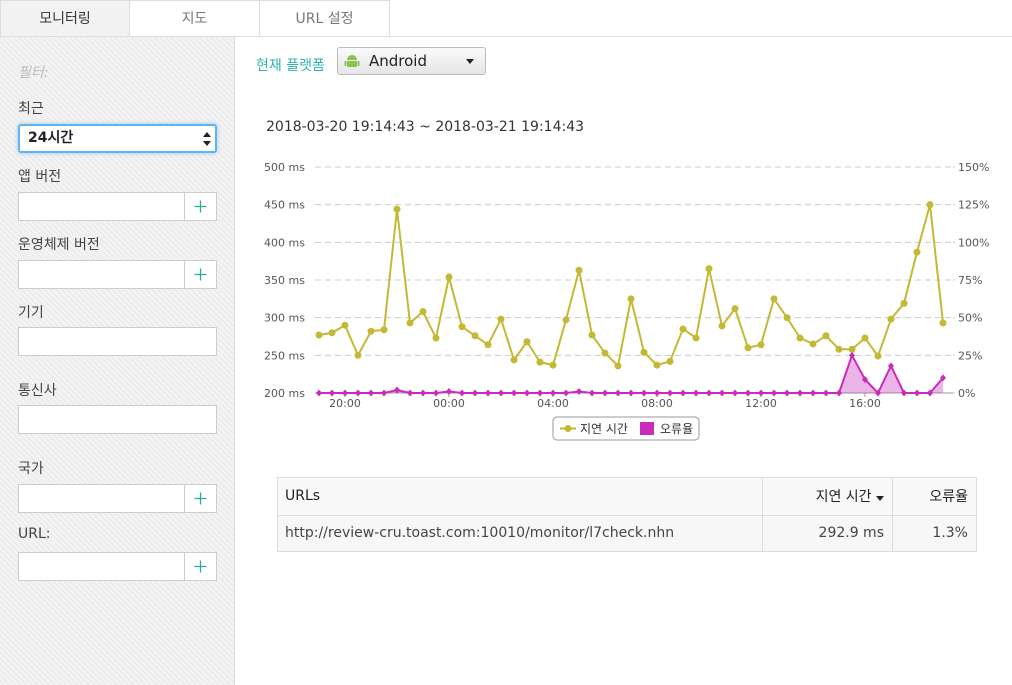 This screenshot has height=685, width=1012. I want to click on select-arrows, so click(207, 139).